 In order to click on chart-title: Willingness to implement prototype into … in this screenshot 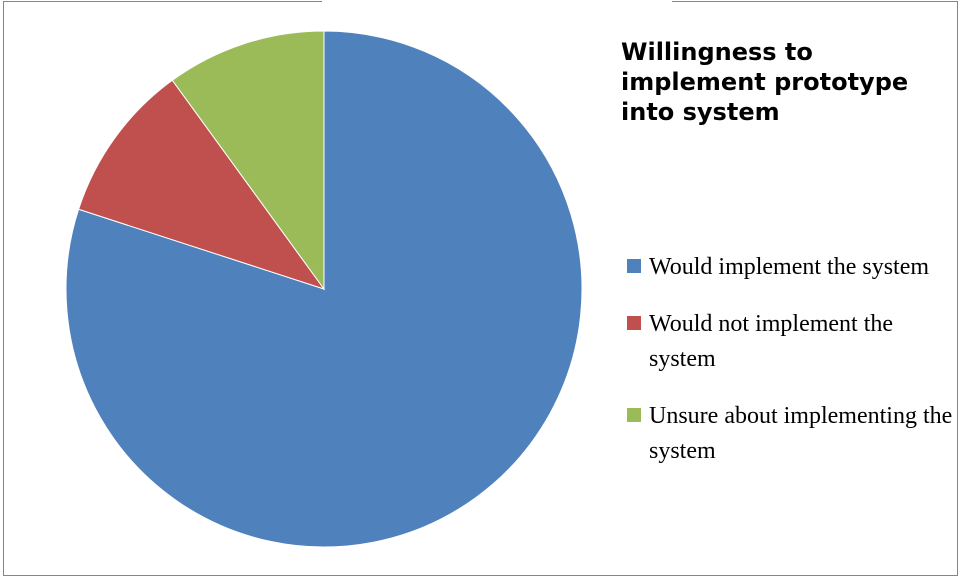, I will do `click(765, 82)`.